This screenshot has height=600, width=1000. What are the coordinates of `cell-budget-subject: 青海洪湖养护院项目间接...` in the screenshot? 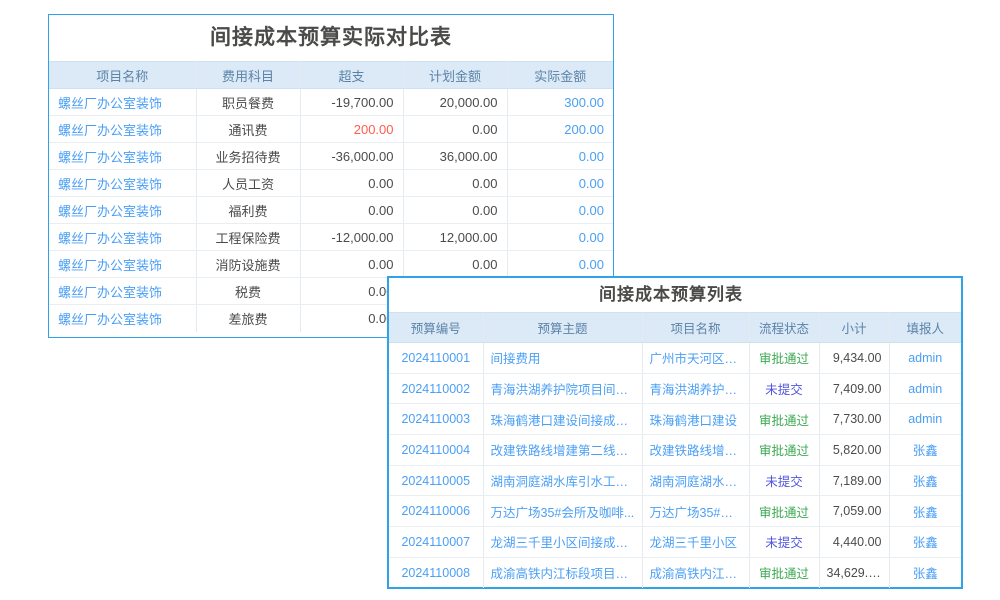 It's located at (563, 389).